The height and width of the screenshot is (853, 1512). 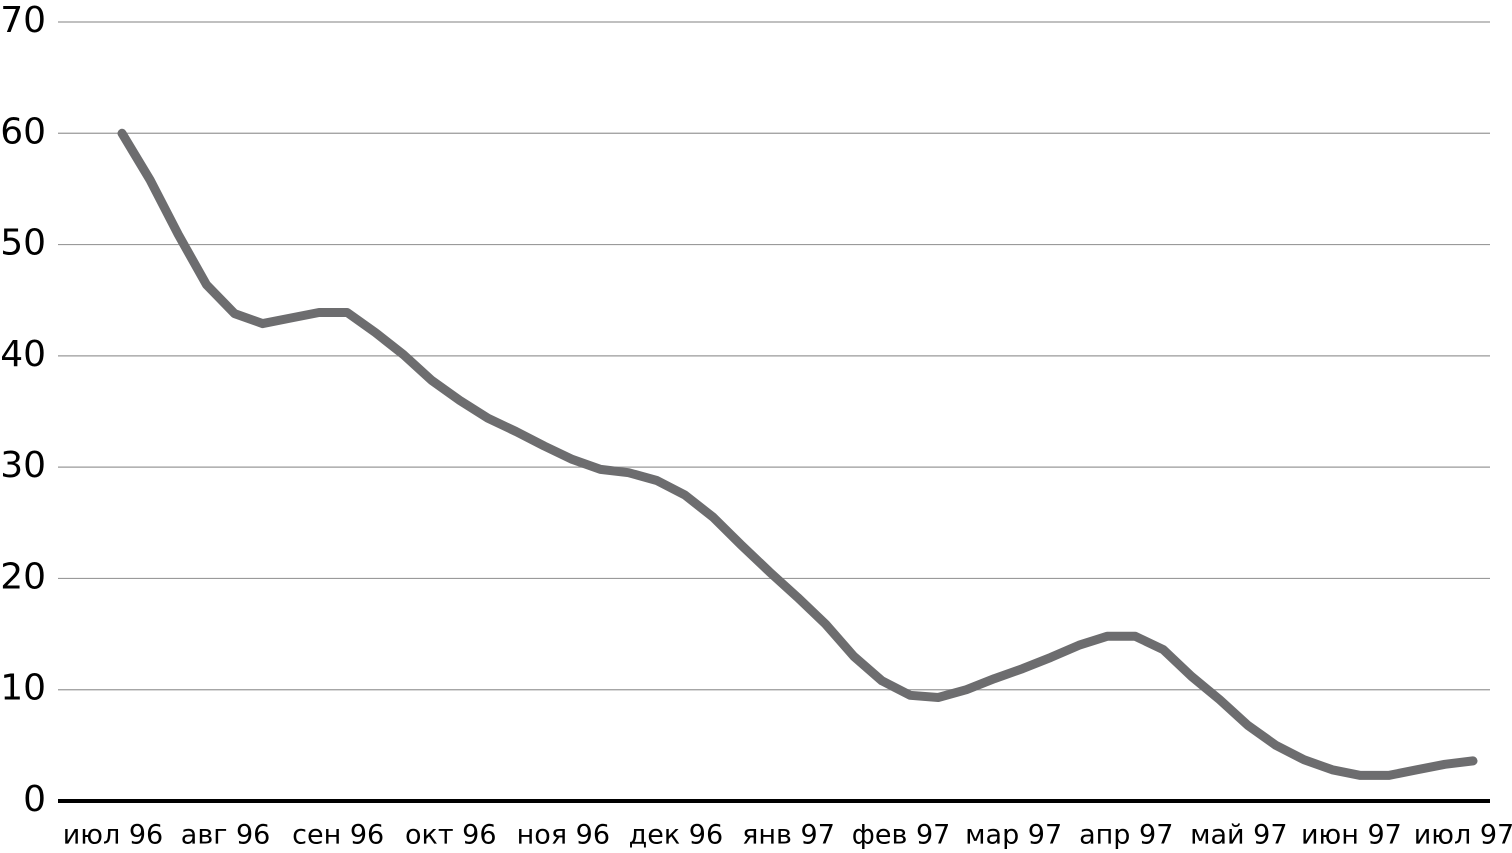 I want to click on y-tick-label: 50, so click(x=23, y=243).